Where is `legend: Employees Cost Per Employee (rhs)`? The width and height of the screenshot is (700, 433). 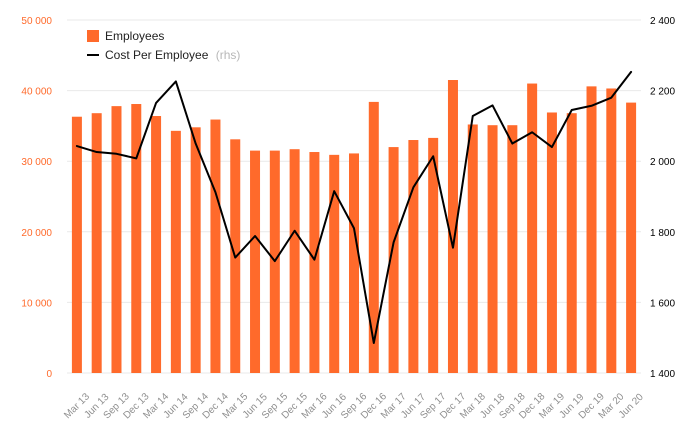 legend: Employees Cost Per Employee (rhs) is located at coordinates (163, 45).